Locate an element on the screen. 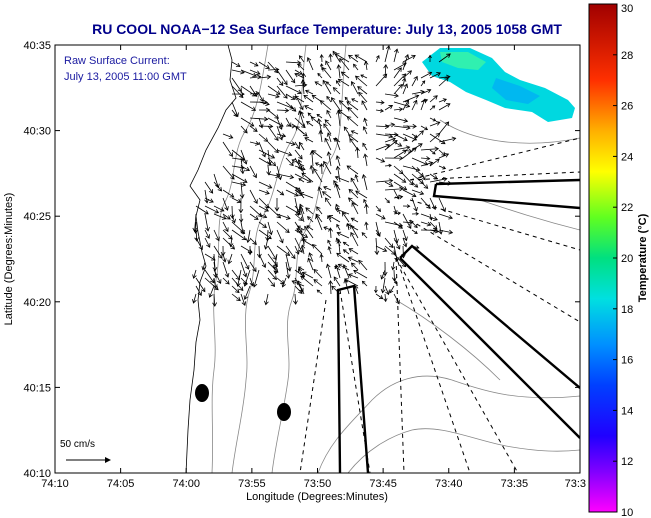  x-tick-label: 73:50 is located at coordinates (318, 484).